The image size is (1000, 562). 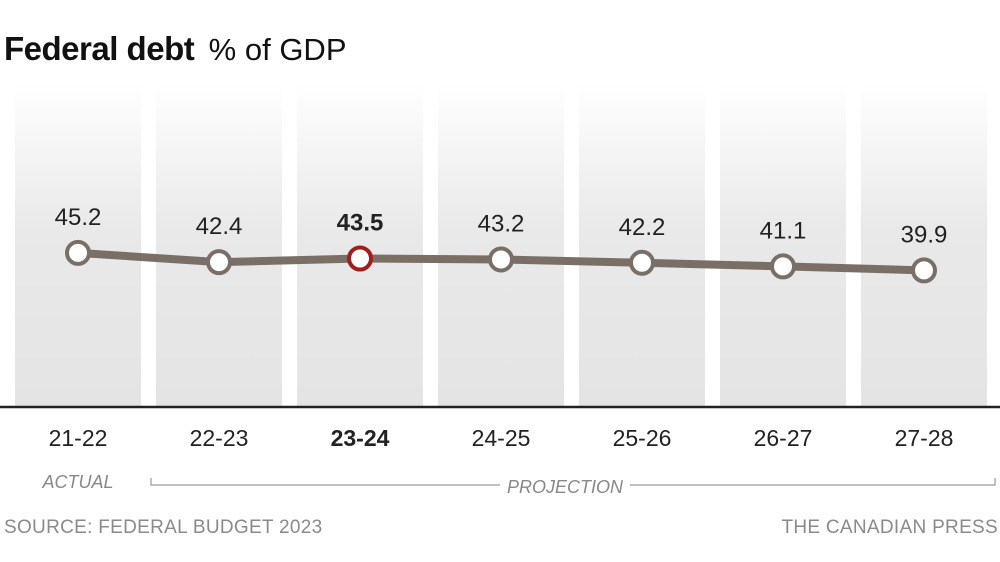 What do you see at coordinates (783, 438) in the screenshot?
I see `x-tick-label: 26-27` at bounding box center [783, 438].